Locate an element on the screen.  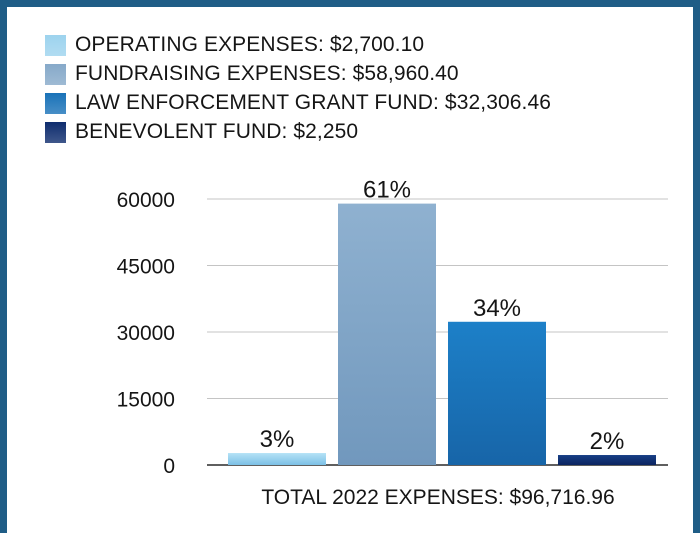
legend-label-benevolent-fund: BENEVOLENT FUND: $2,250 is located at coordinates (217, 131).